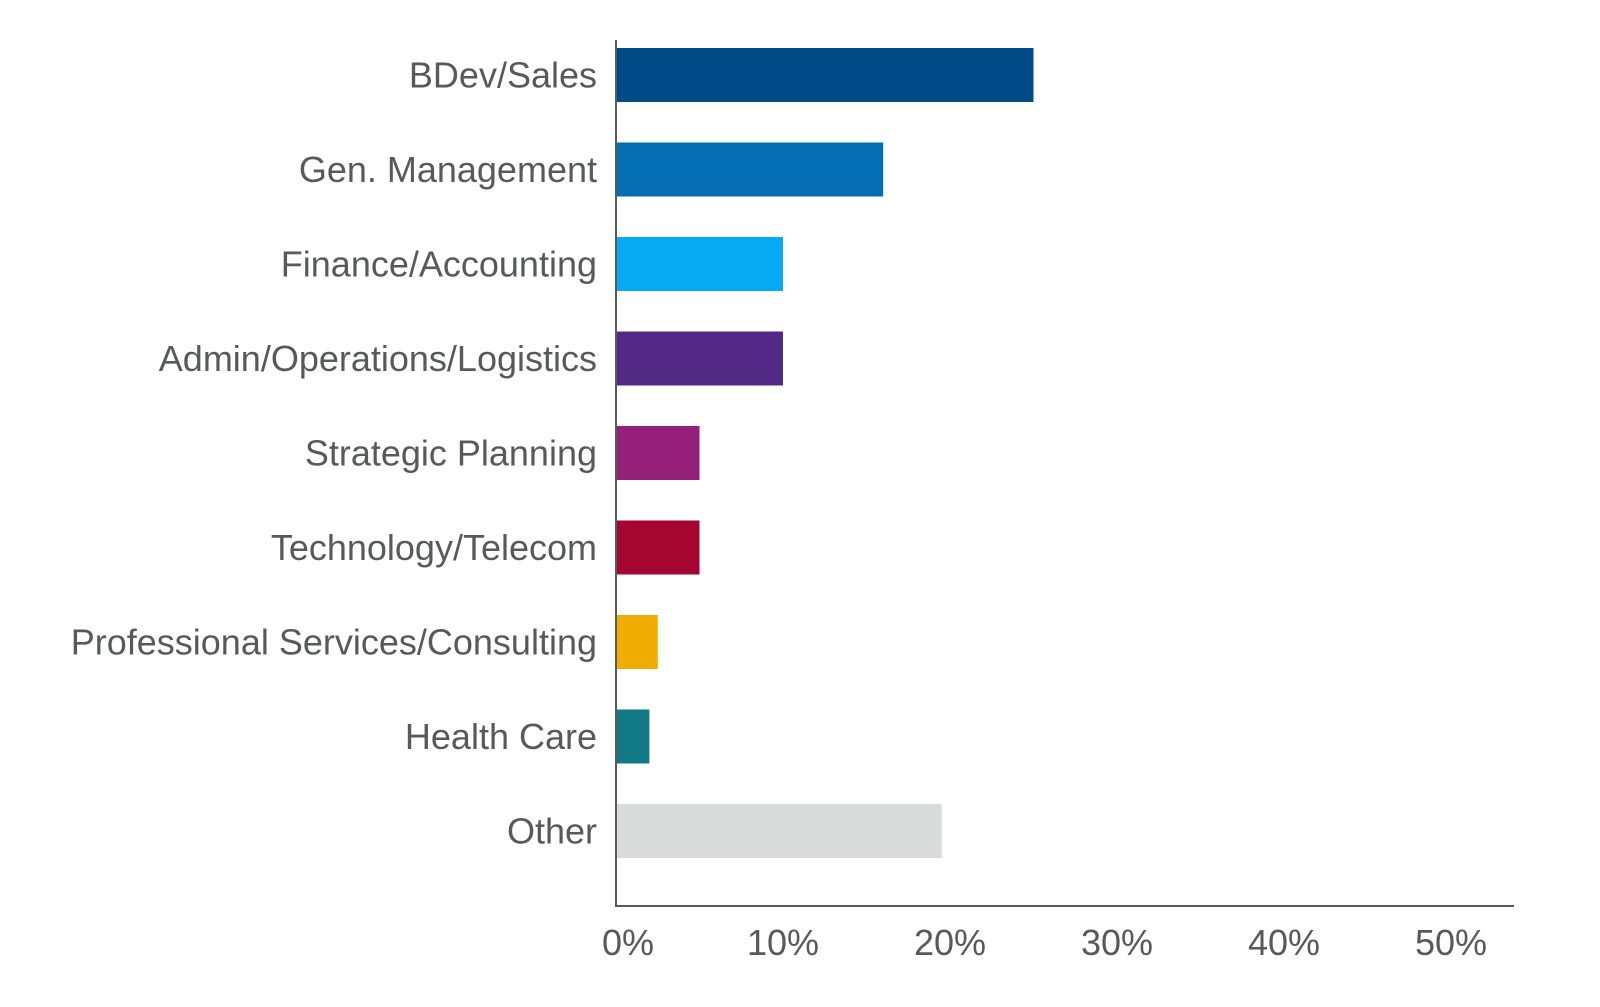 Image resolution: width=1600 pixels, height=1007 pixels. I want to click on bar-strategic-planning, so click(658, 453).